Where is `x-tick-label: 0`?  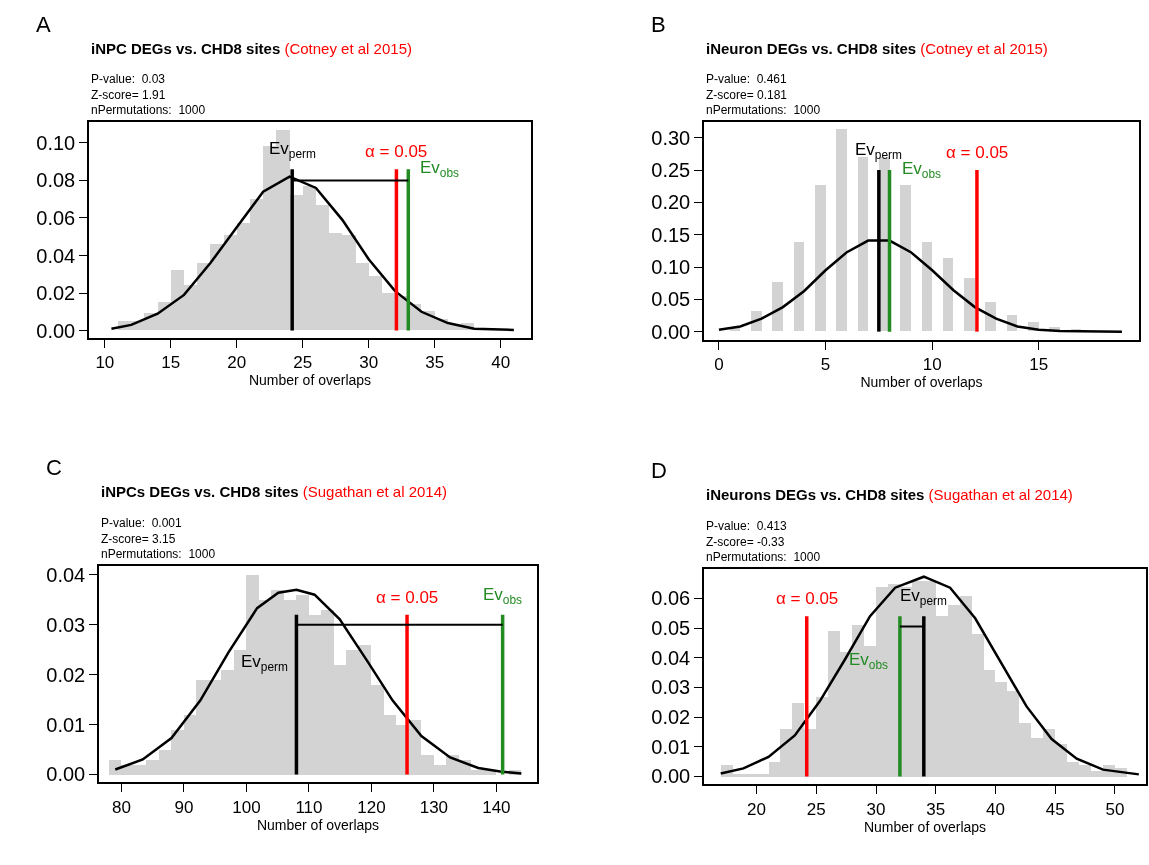 x-tick-label: 0 is located at coordinates (719, 365).